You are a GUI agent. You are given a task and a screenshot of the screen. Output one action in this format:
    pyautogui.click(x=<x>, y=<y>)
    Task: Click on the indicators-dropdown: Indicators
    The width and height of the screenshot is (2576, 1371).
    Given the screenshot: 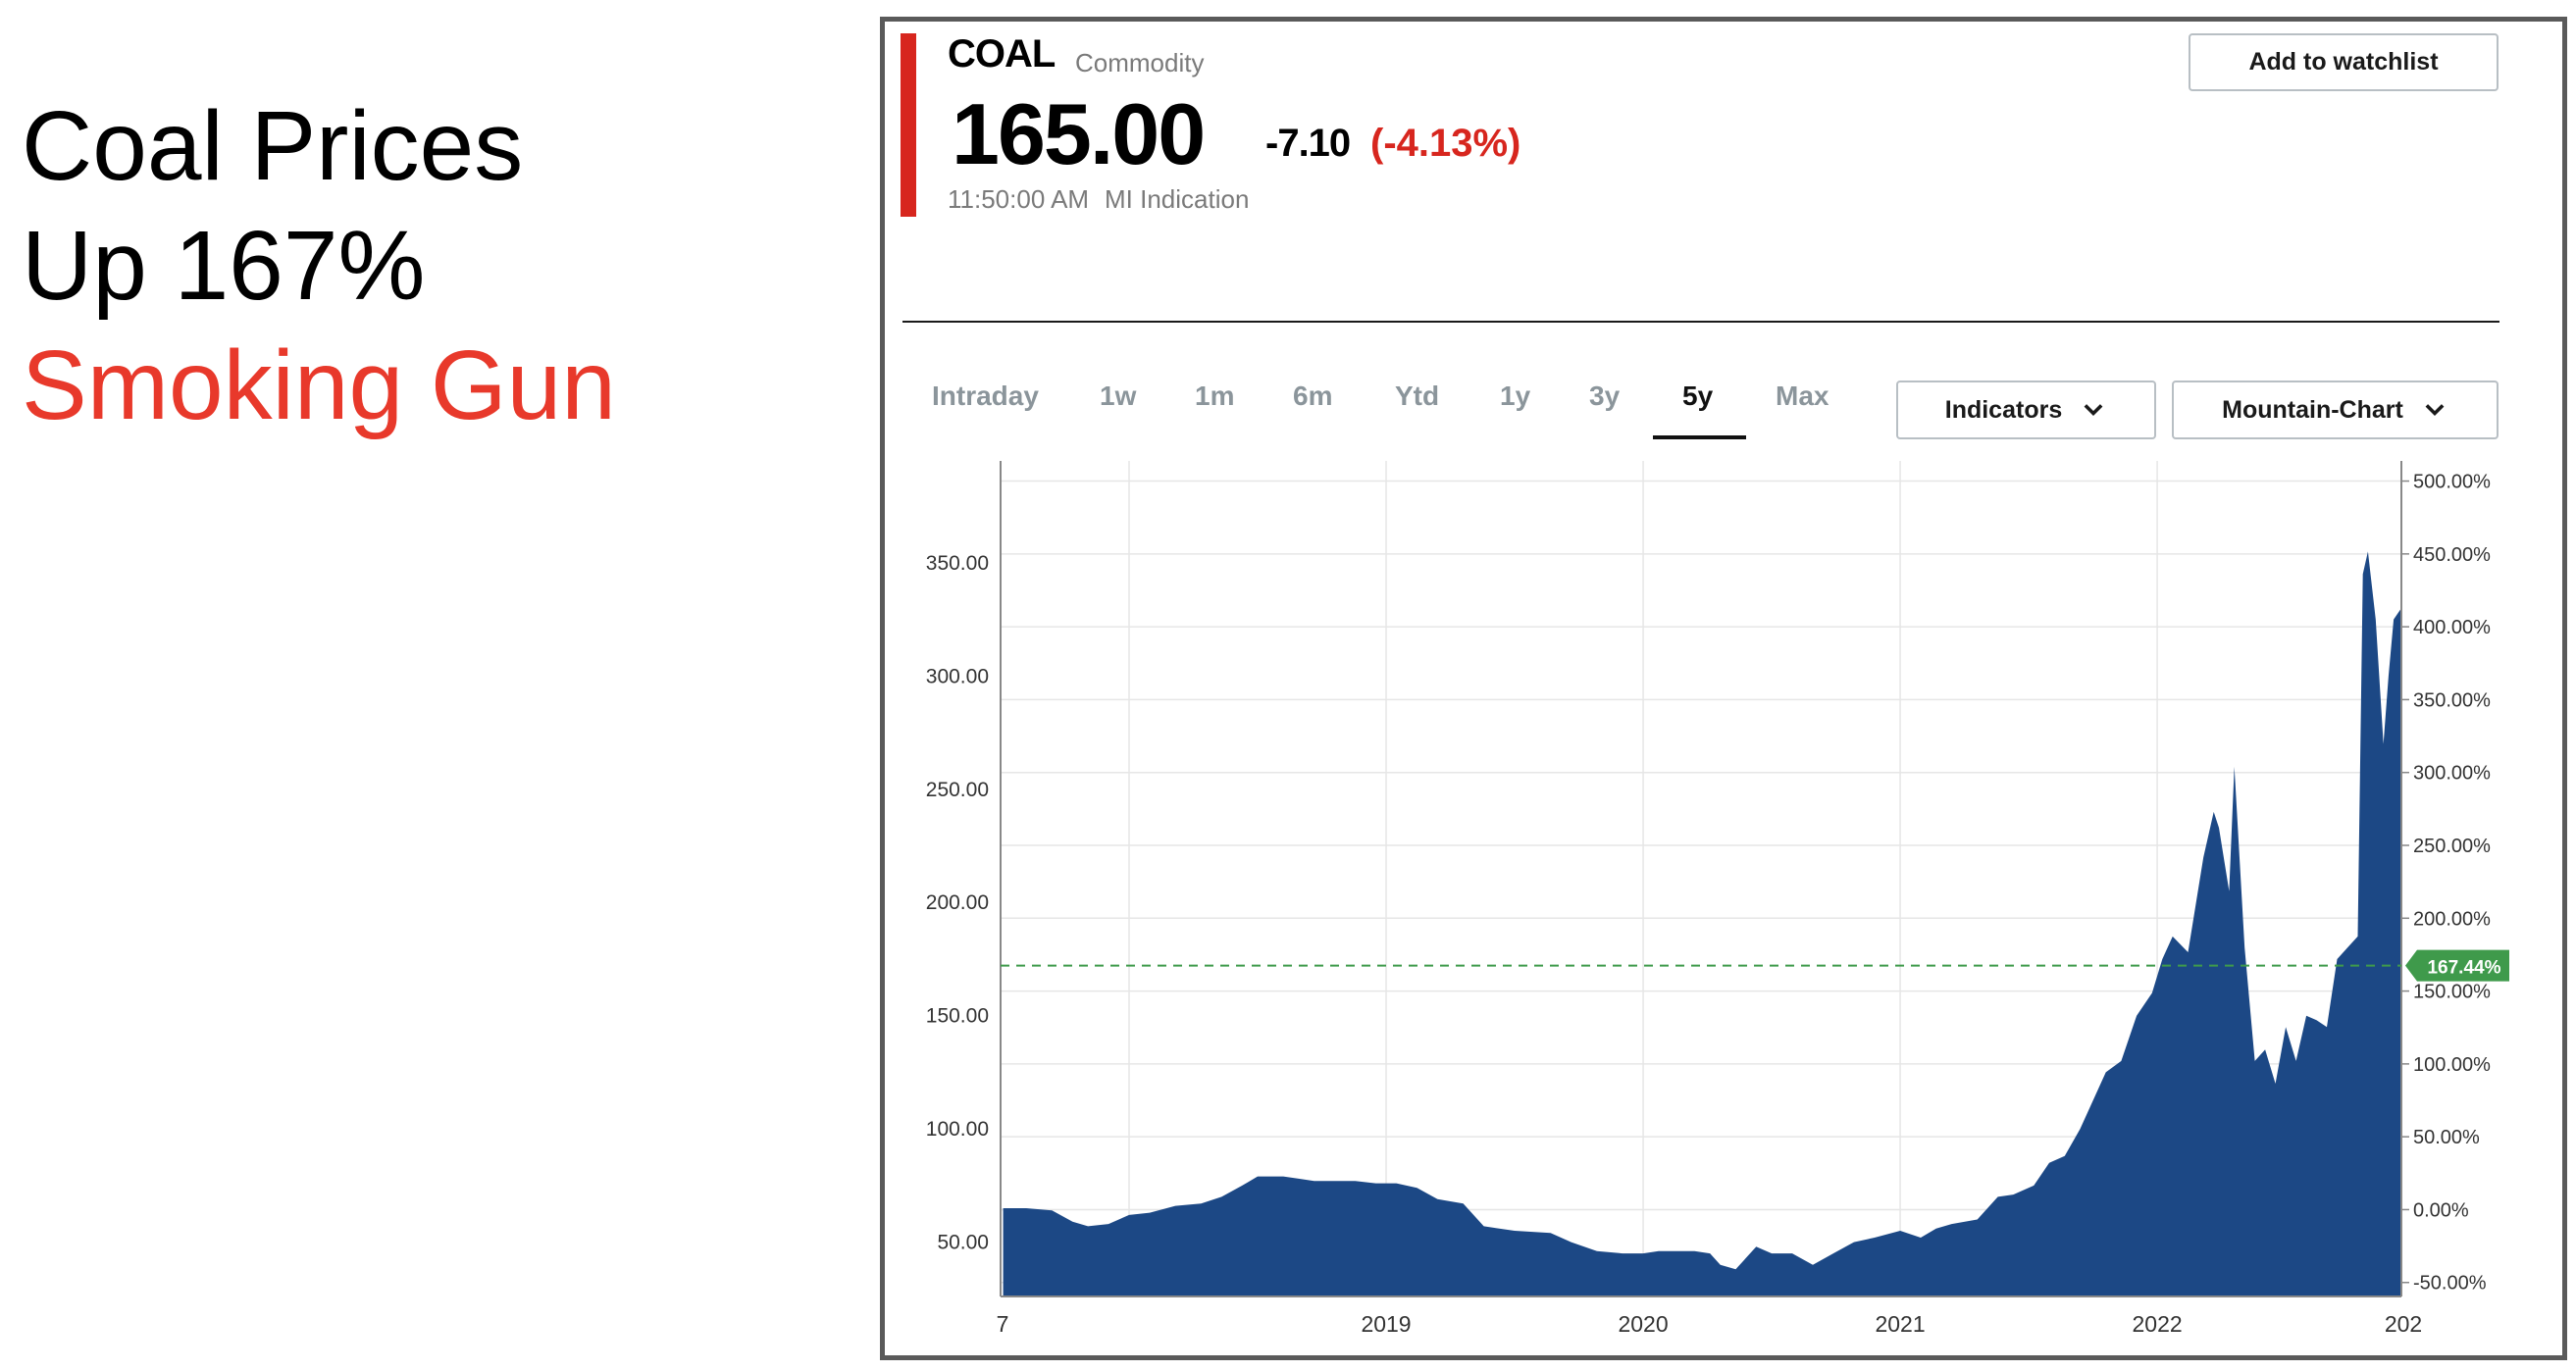 What is the action you would take?
    pyautogui.click(x=2026, y=410)
    